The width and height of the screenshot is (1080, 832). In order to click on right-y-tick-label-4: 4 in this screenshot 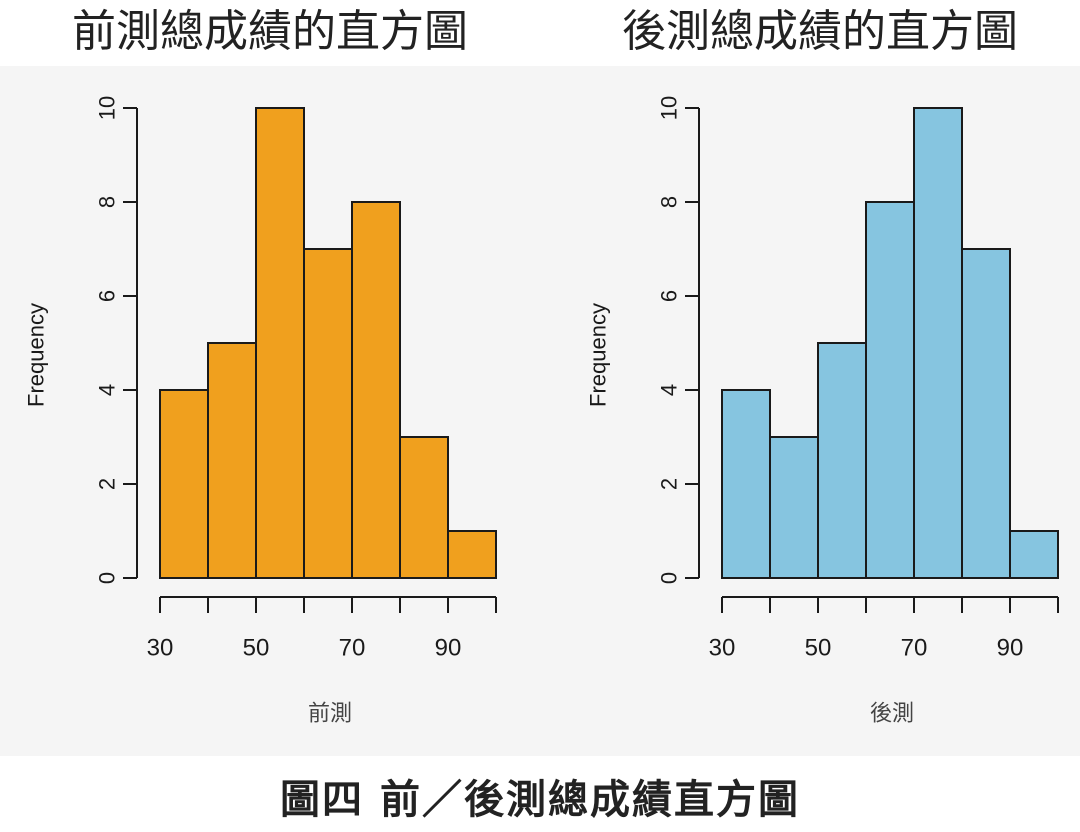, I will do `click(669, 390)`.